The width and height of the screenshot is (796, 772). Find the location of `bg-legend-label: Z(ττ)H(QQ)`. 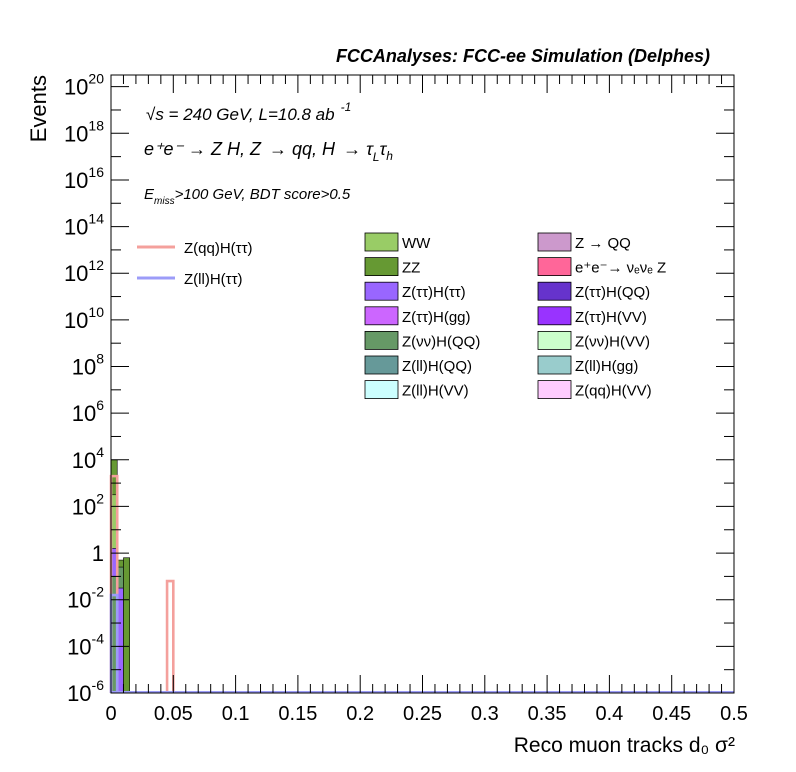

bg-legend-label: Z(ττ)H(QQ) is located at coordinates (612, 292).